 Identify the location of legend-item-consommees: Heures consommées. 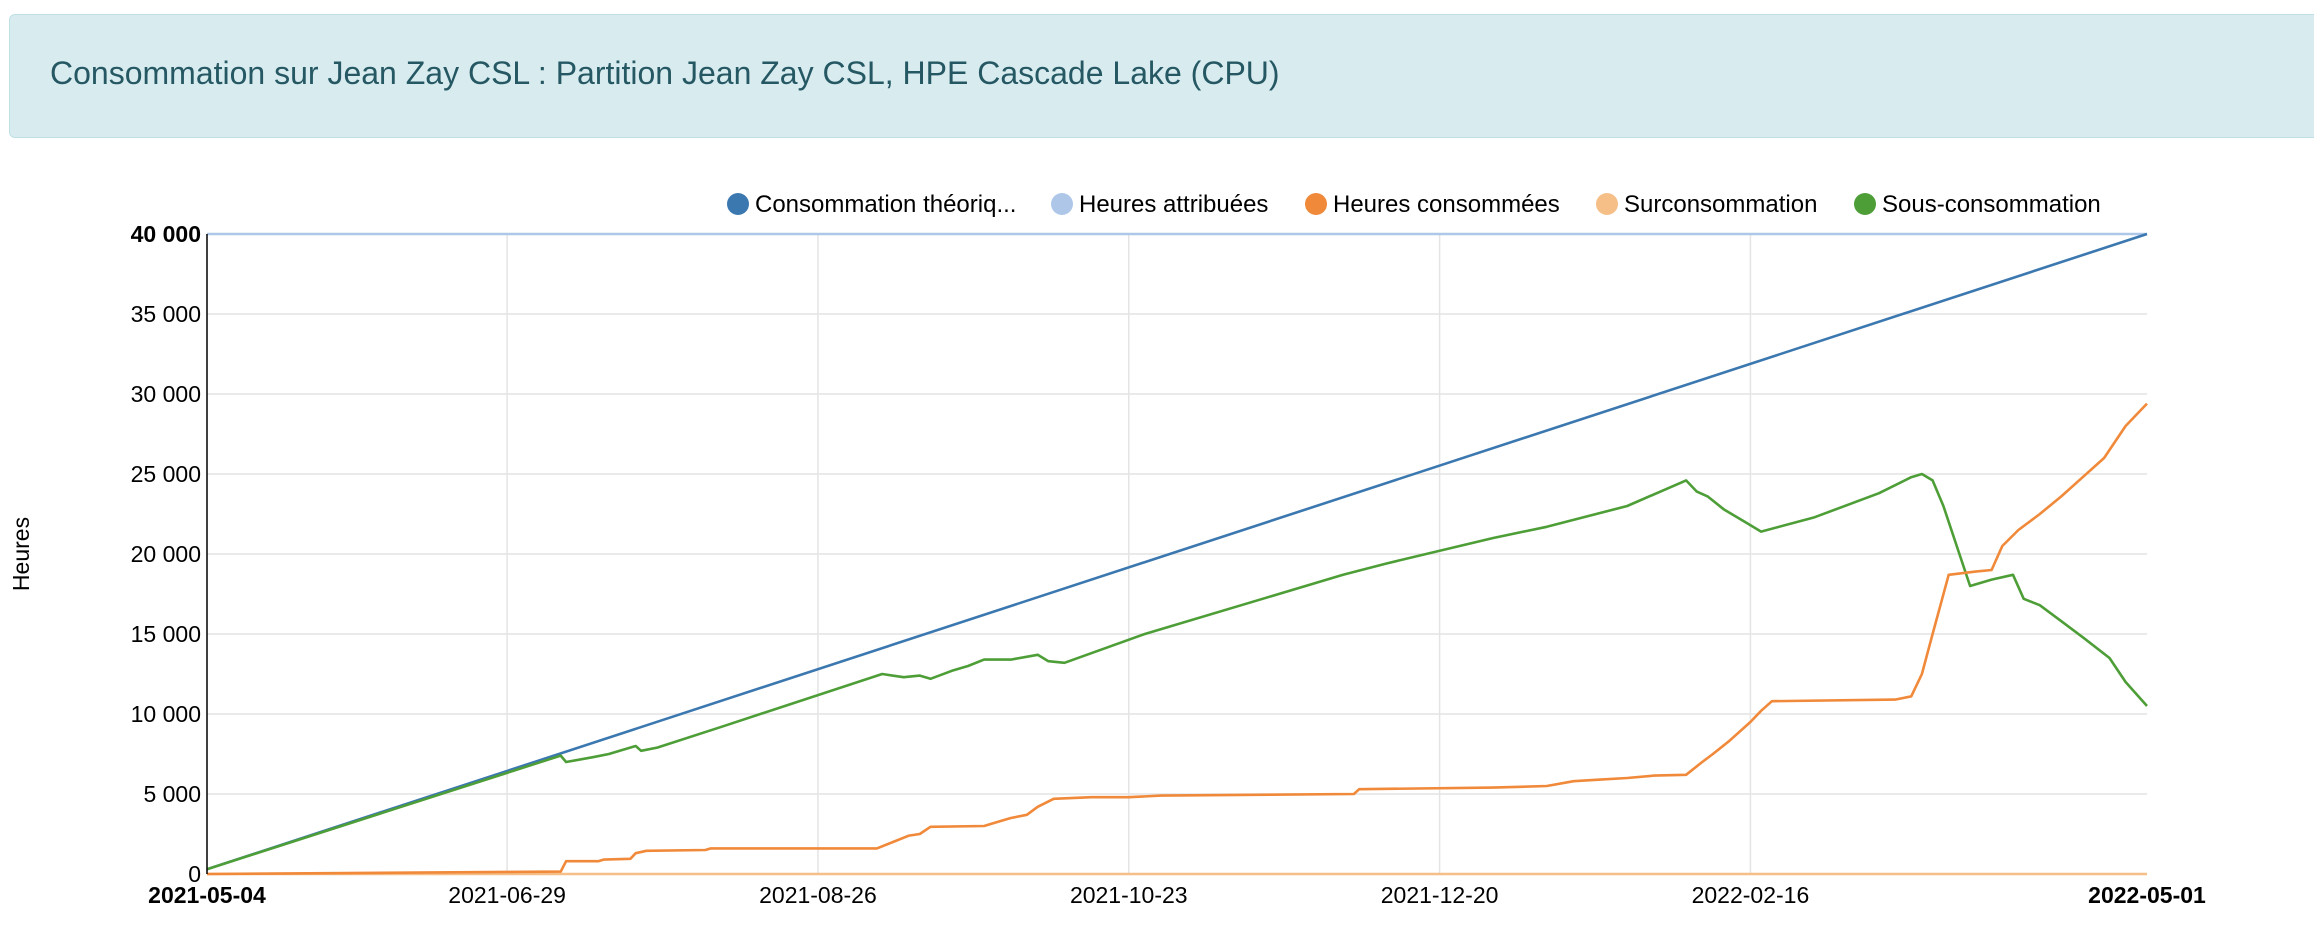
(1432, 204).